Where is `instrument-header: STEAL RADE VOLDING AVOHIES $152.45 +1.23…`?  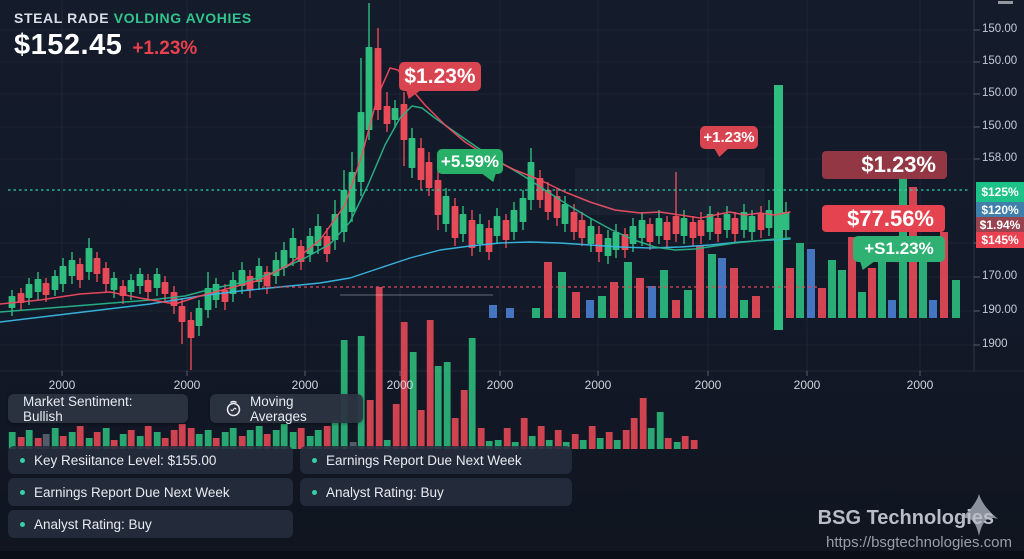
instrument-header: STEAL RADE VOLDING AVOHIES $152.45 +1.23… is located at coordinates (133, 36).